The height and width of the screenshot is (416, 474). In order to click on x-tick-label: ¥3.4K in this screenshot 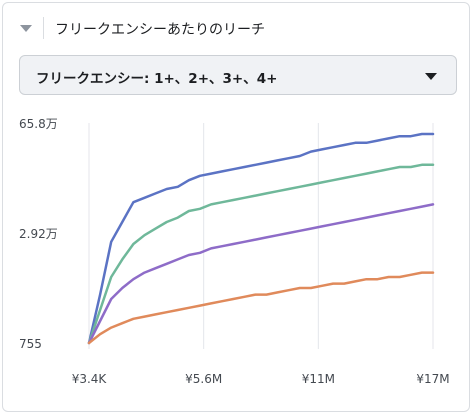, I will do `click(90, 379)`.